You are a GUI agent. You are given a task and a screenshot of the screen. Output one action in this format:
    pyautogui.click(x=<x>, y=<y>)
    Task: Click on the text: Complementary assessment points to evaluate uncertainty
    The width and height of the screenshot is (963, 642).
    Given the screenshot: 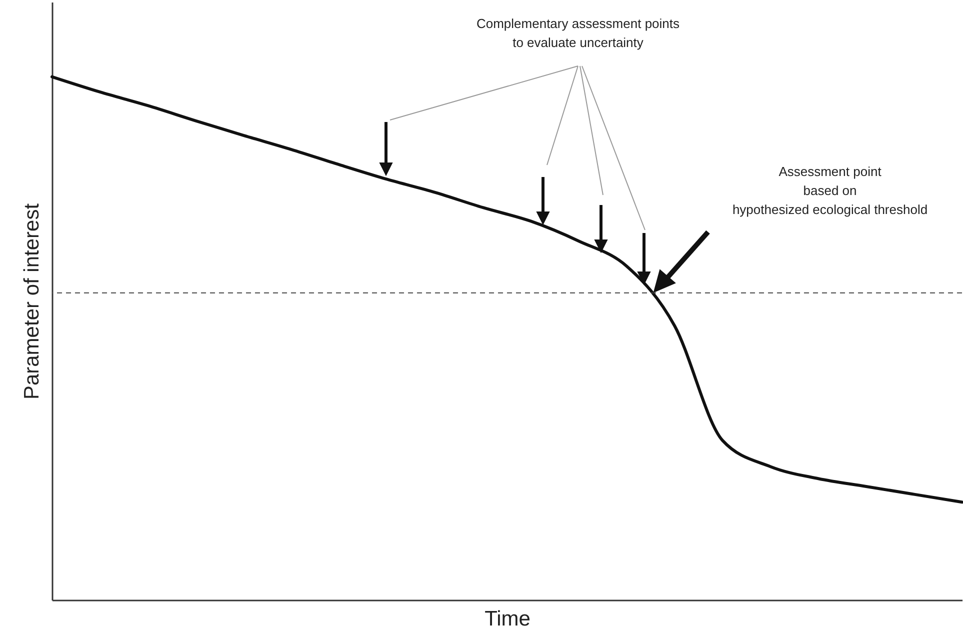 What is the action you would take?
    pyautogui.click(x=578, y=33)
    